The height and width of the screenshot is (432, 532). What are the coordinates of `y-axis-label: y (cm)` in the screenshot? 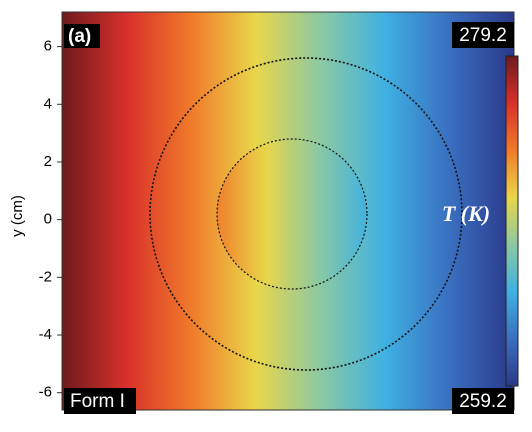 It's located at (17, 216).